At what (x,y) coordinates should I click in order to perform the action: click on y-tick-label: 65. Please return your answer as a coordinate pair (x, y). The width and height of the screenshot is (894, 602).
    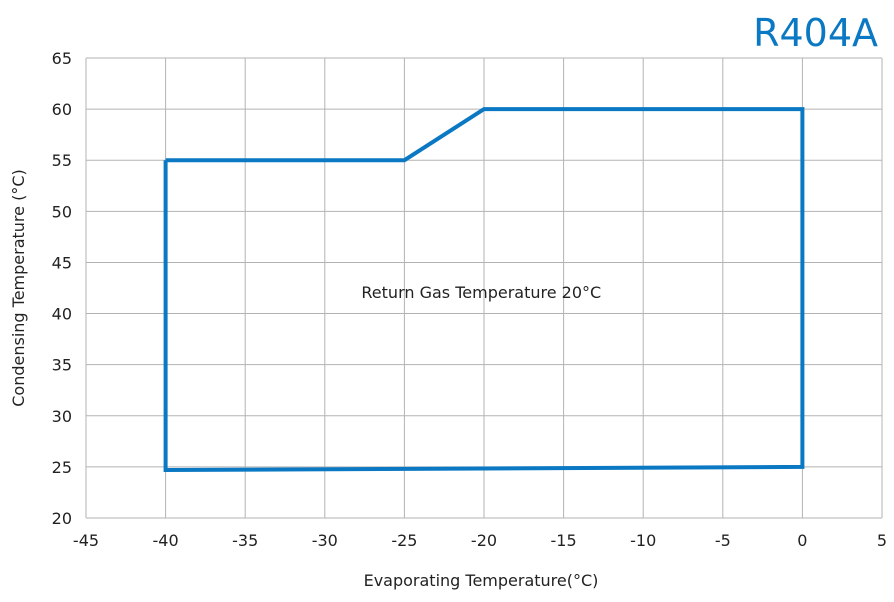
    Looking at the image, I should click on (62, 58).